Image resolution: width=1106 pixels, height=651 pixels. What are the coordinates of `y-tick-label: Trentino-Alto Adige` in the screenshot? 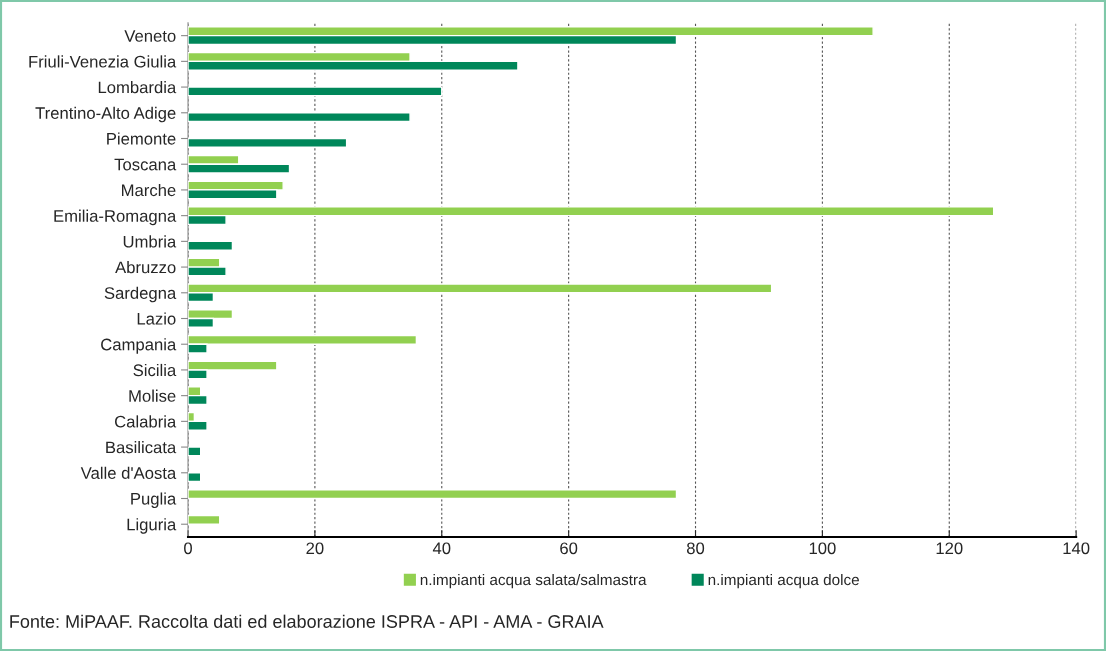 It's located at (105, 114).